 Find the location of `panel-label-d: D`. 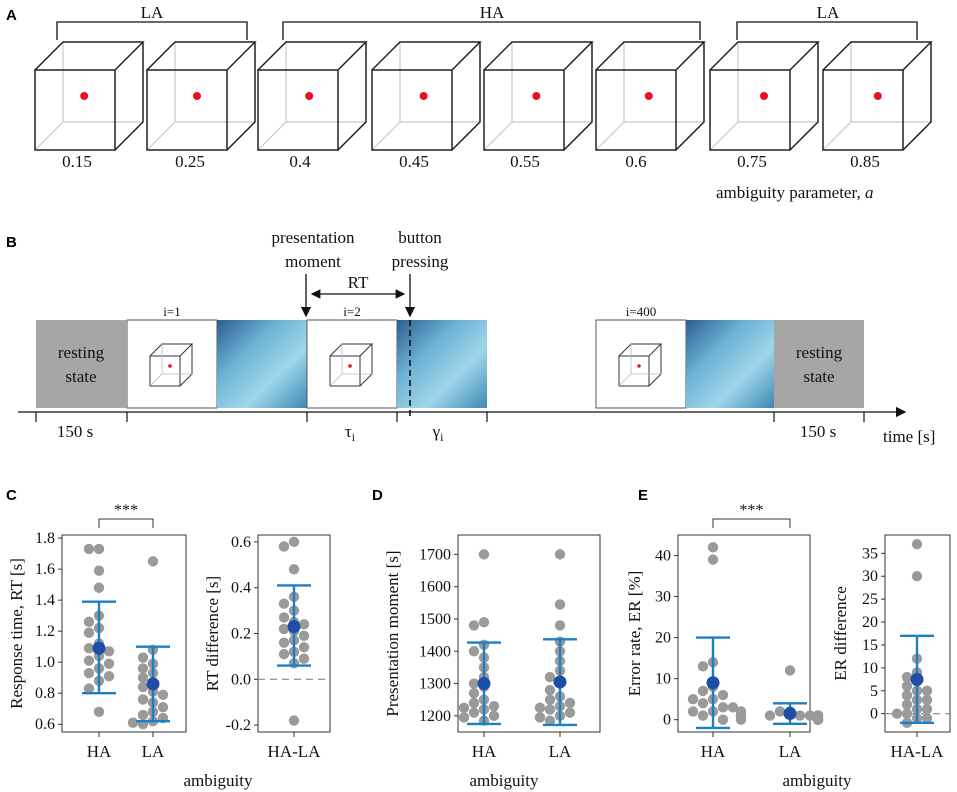

panel-label-d: D is located at coordinates (377, 495).